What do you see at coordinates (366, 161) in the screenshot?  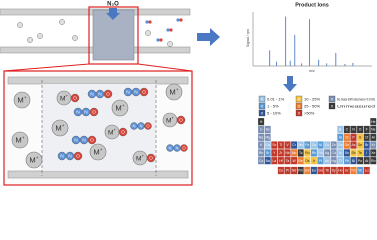 I see `element-symbol: At` at bounding box center [366, 161].